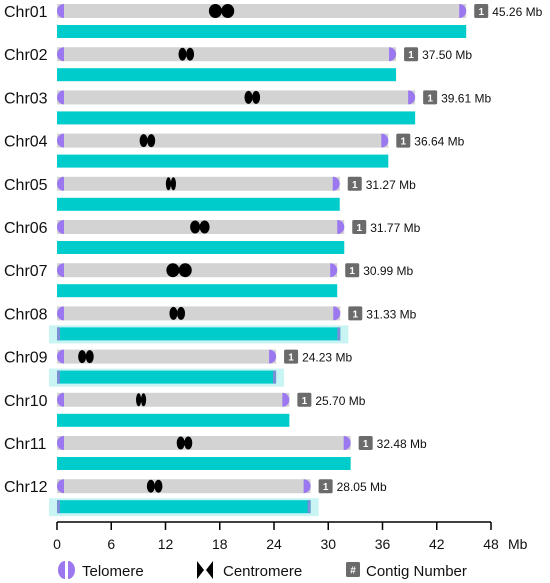 Image resolution: width=550 pixels, height=583 pixels. I want to click on chromosome-size: 36.64 Mb, so click(439, 142).